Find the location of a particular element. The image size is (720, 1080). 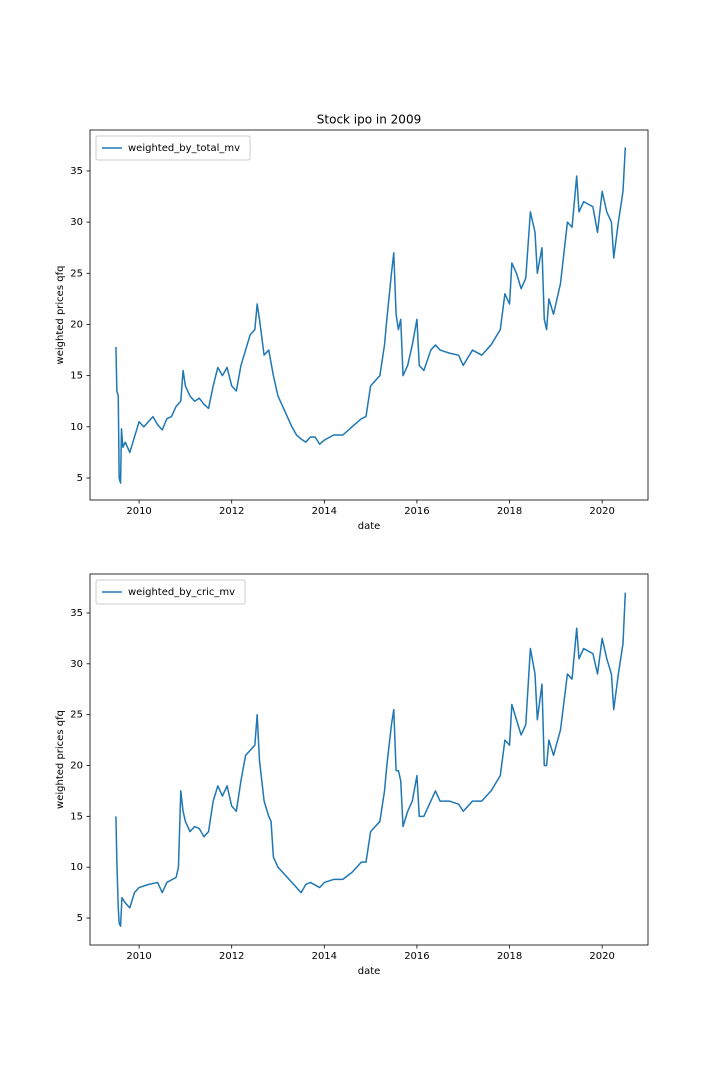

chart-title: Stock ipo in 2009 is located at coordinates (369, 120).